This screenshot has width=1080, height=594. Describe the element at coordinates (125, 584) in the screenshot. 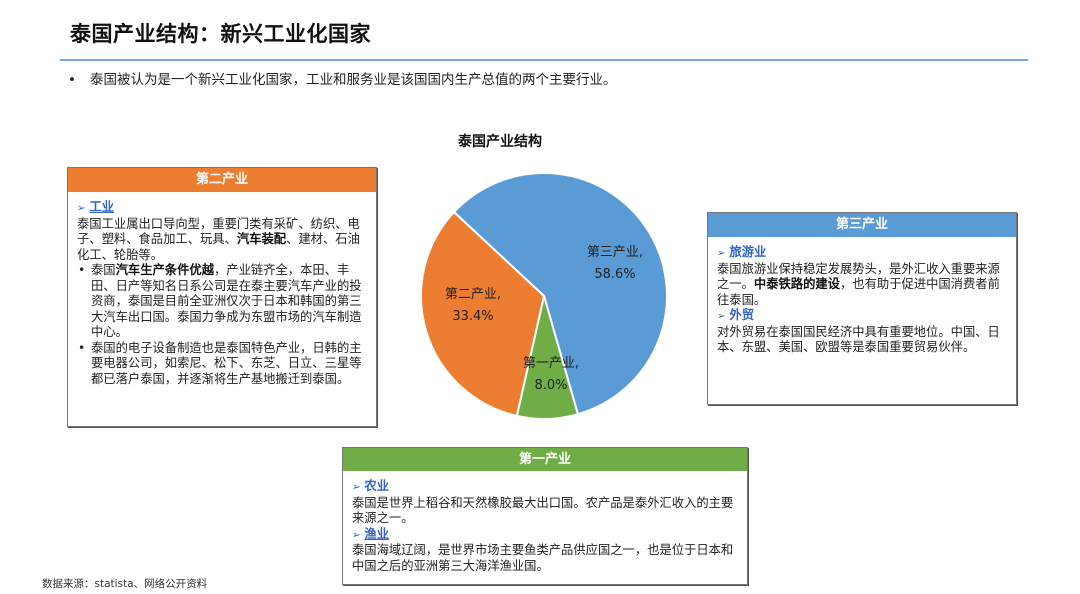

I see `data-source: 数据来源：statista、网络公开资料` at that location.